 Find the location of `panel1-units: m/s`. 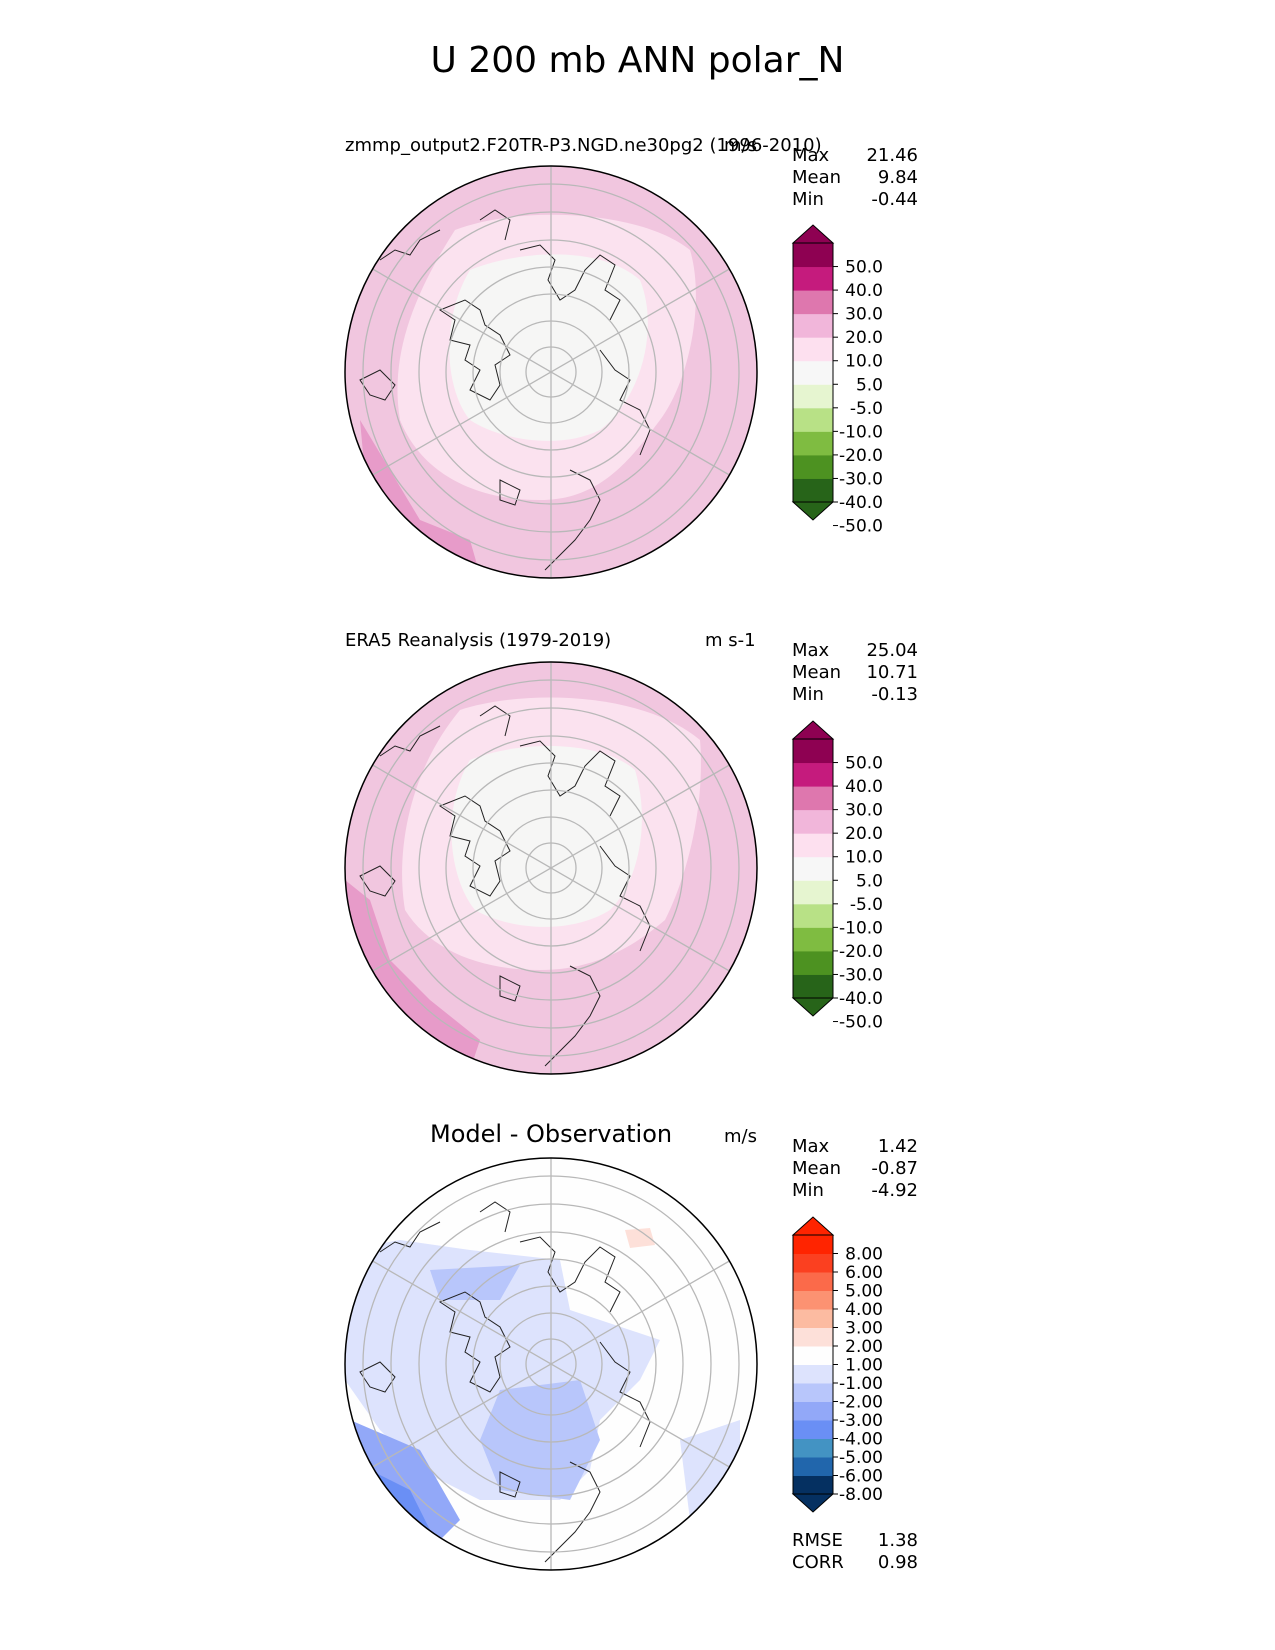

panel1-units: m/s is located at coordinates (740, 145).